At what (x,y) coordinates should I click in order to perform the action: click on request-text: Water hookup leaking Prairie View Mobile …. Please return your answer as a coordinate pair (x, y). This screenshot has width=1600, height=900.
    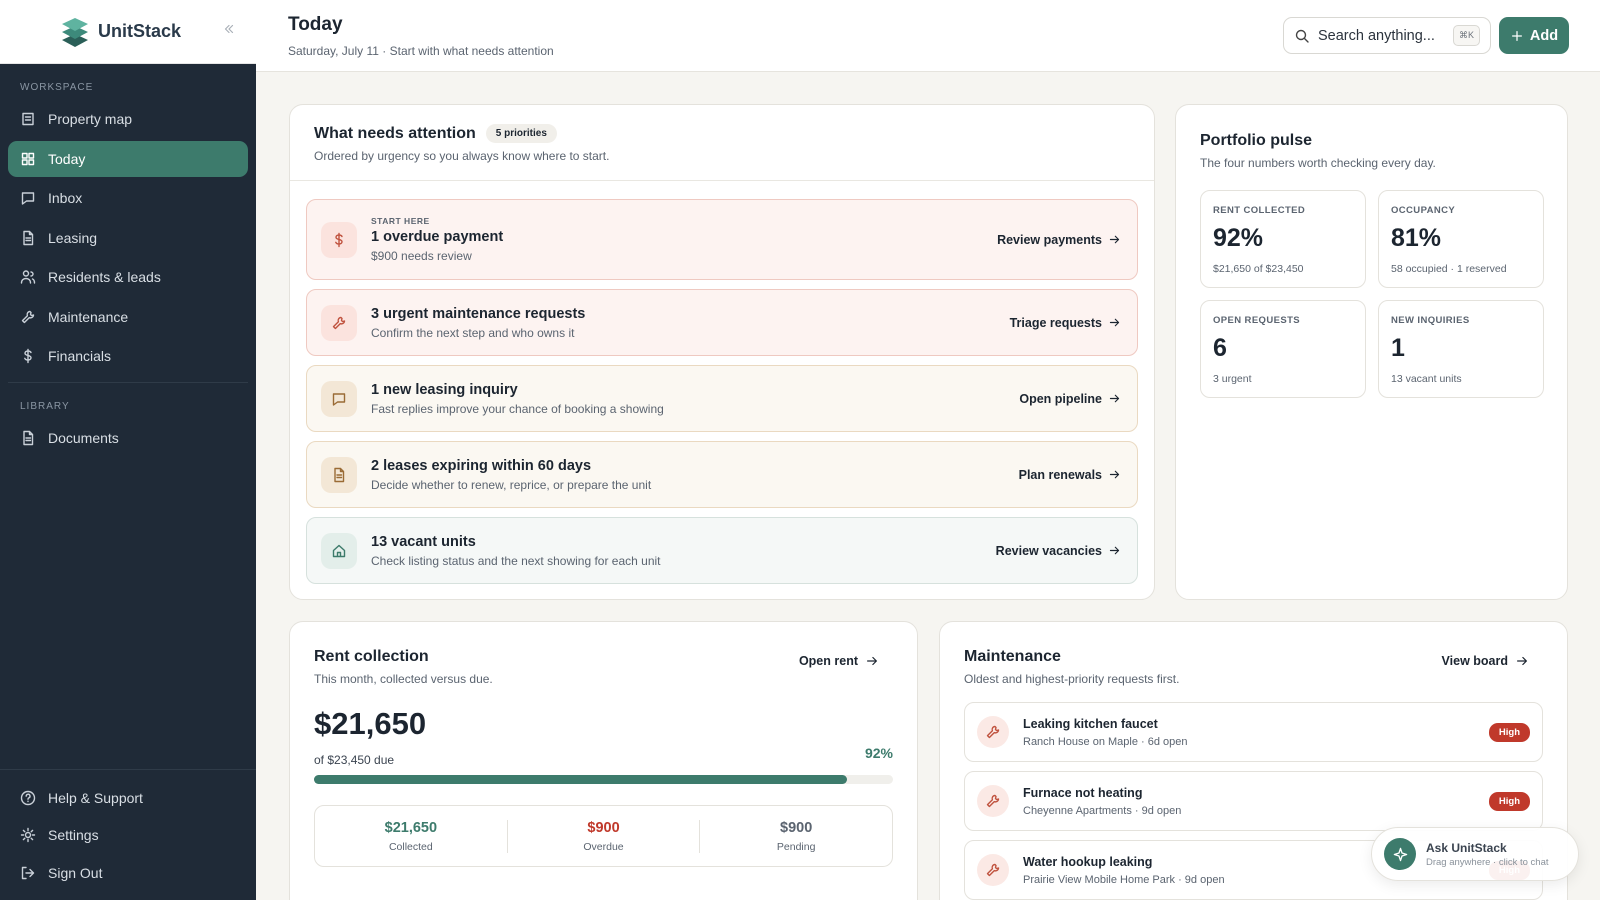
    Looking at the image, I should click on (1124, 870).